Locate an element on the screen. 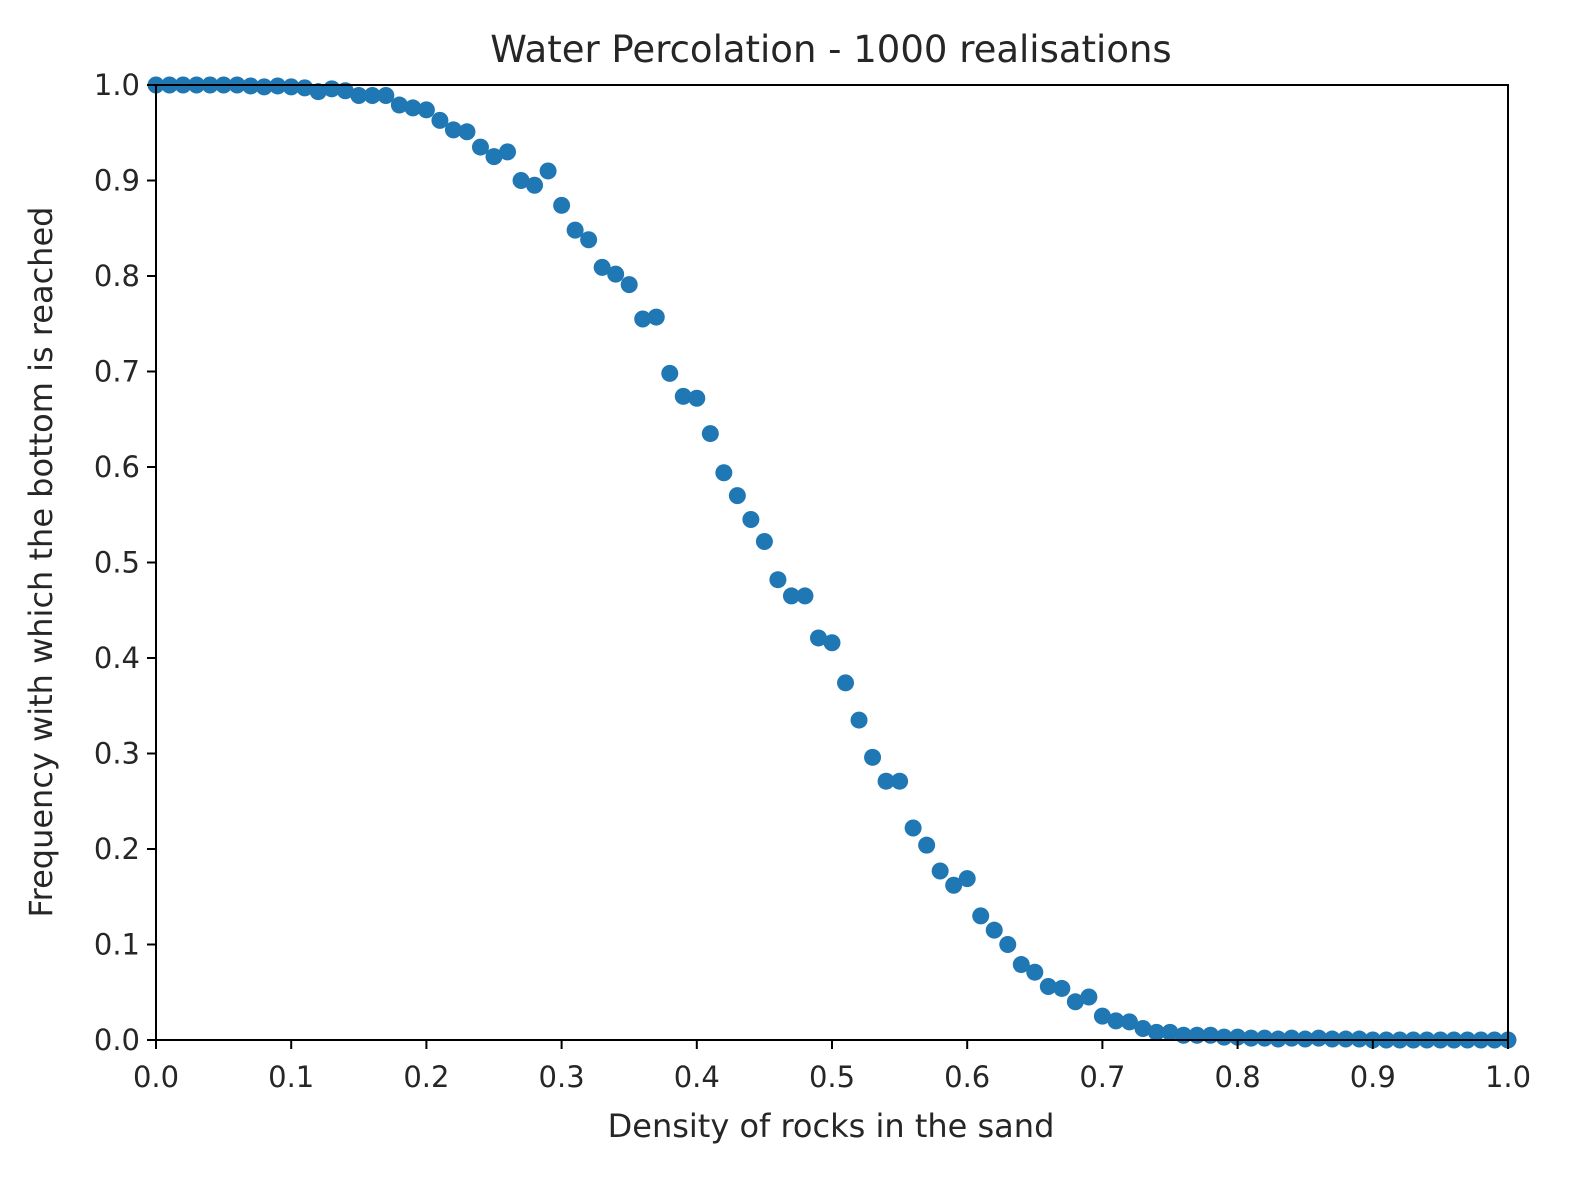 This screenshot has width=1588, height=1190. x-tick-label: 0.3 is located at coordinates (562, 1077).